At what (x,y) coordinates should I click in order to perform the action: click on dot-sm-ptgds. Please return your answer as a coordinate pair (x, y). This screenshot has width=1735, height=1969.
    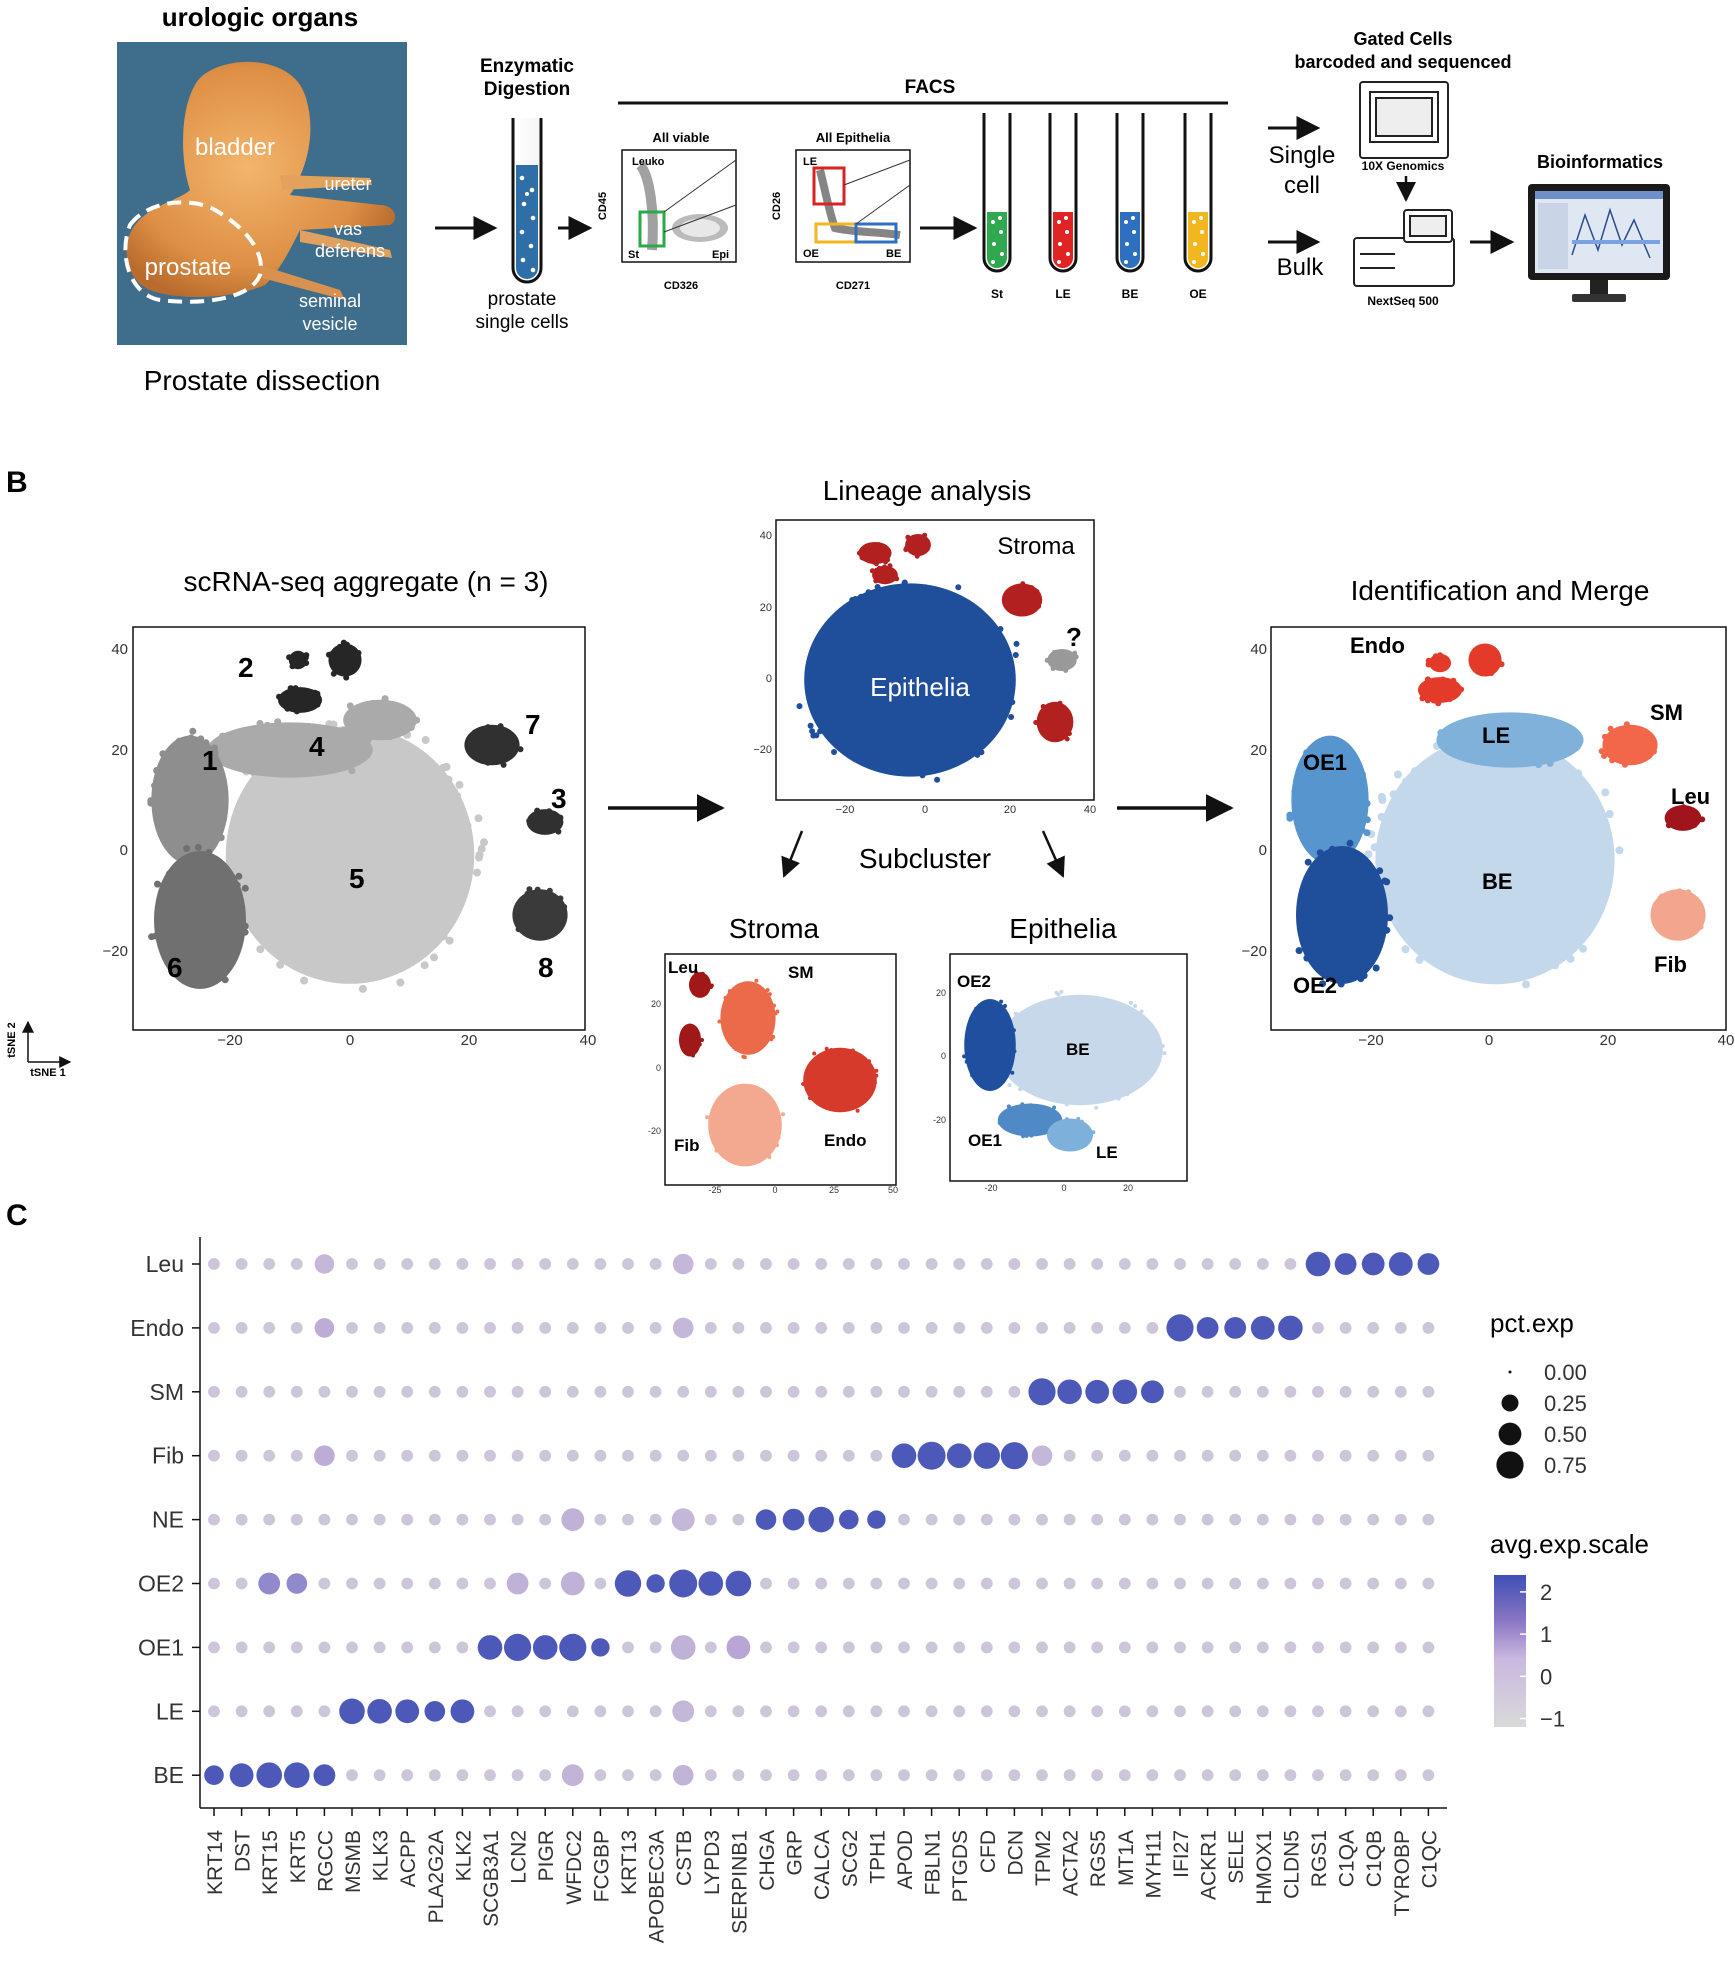
    Looking at the image, I should click on (959, 1391).